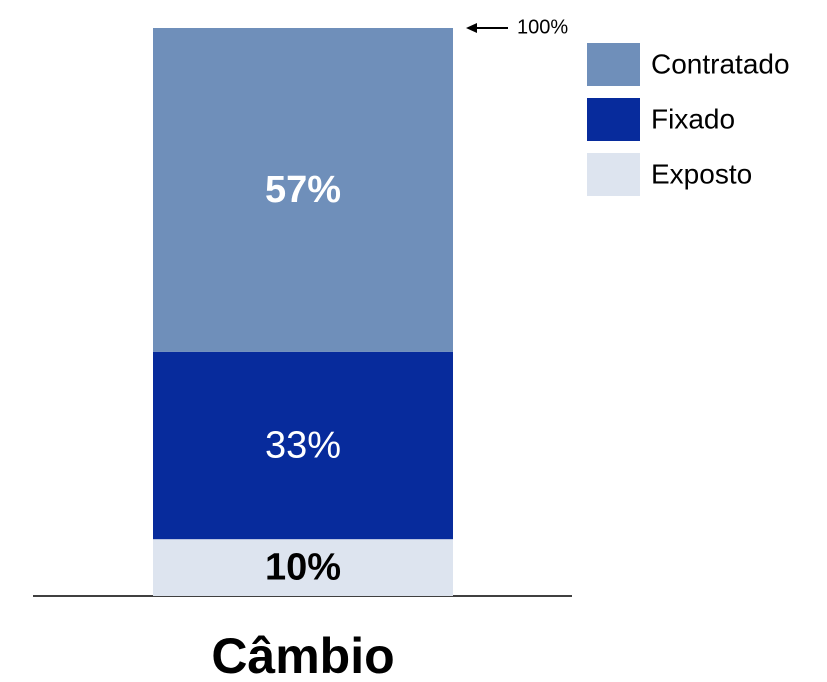 This screenshot has height=682, width=827. I want to click on annotation-label: 100%, so click(542, 27).